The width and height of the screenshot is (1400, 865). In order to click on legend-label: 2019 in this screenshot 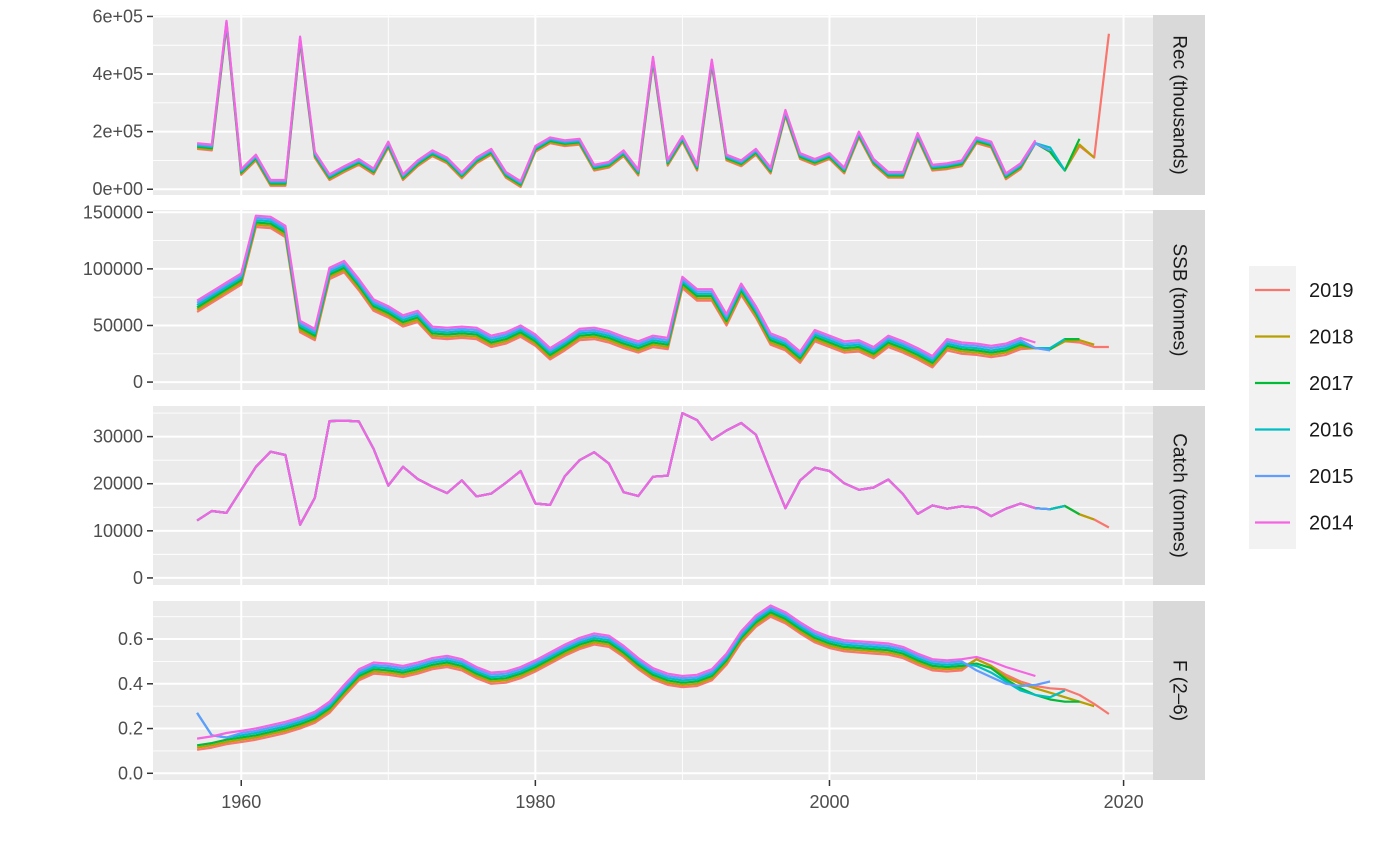, I will do `click(1331, 291)`.